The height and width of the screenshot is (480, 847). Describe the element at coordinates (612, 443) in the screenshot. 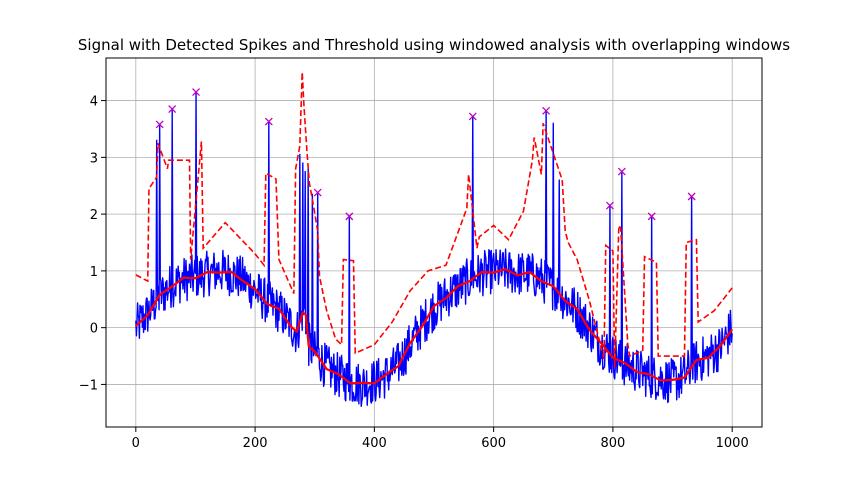

I see `x-tick-label: 800` at that location.